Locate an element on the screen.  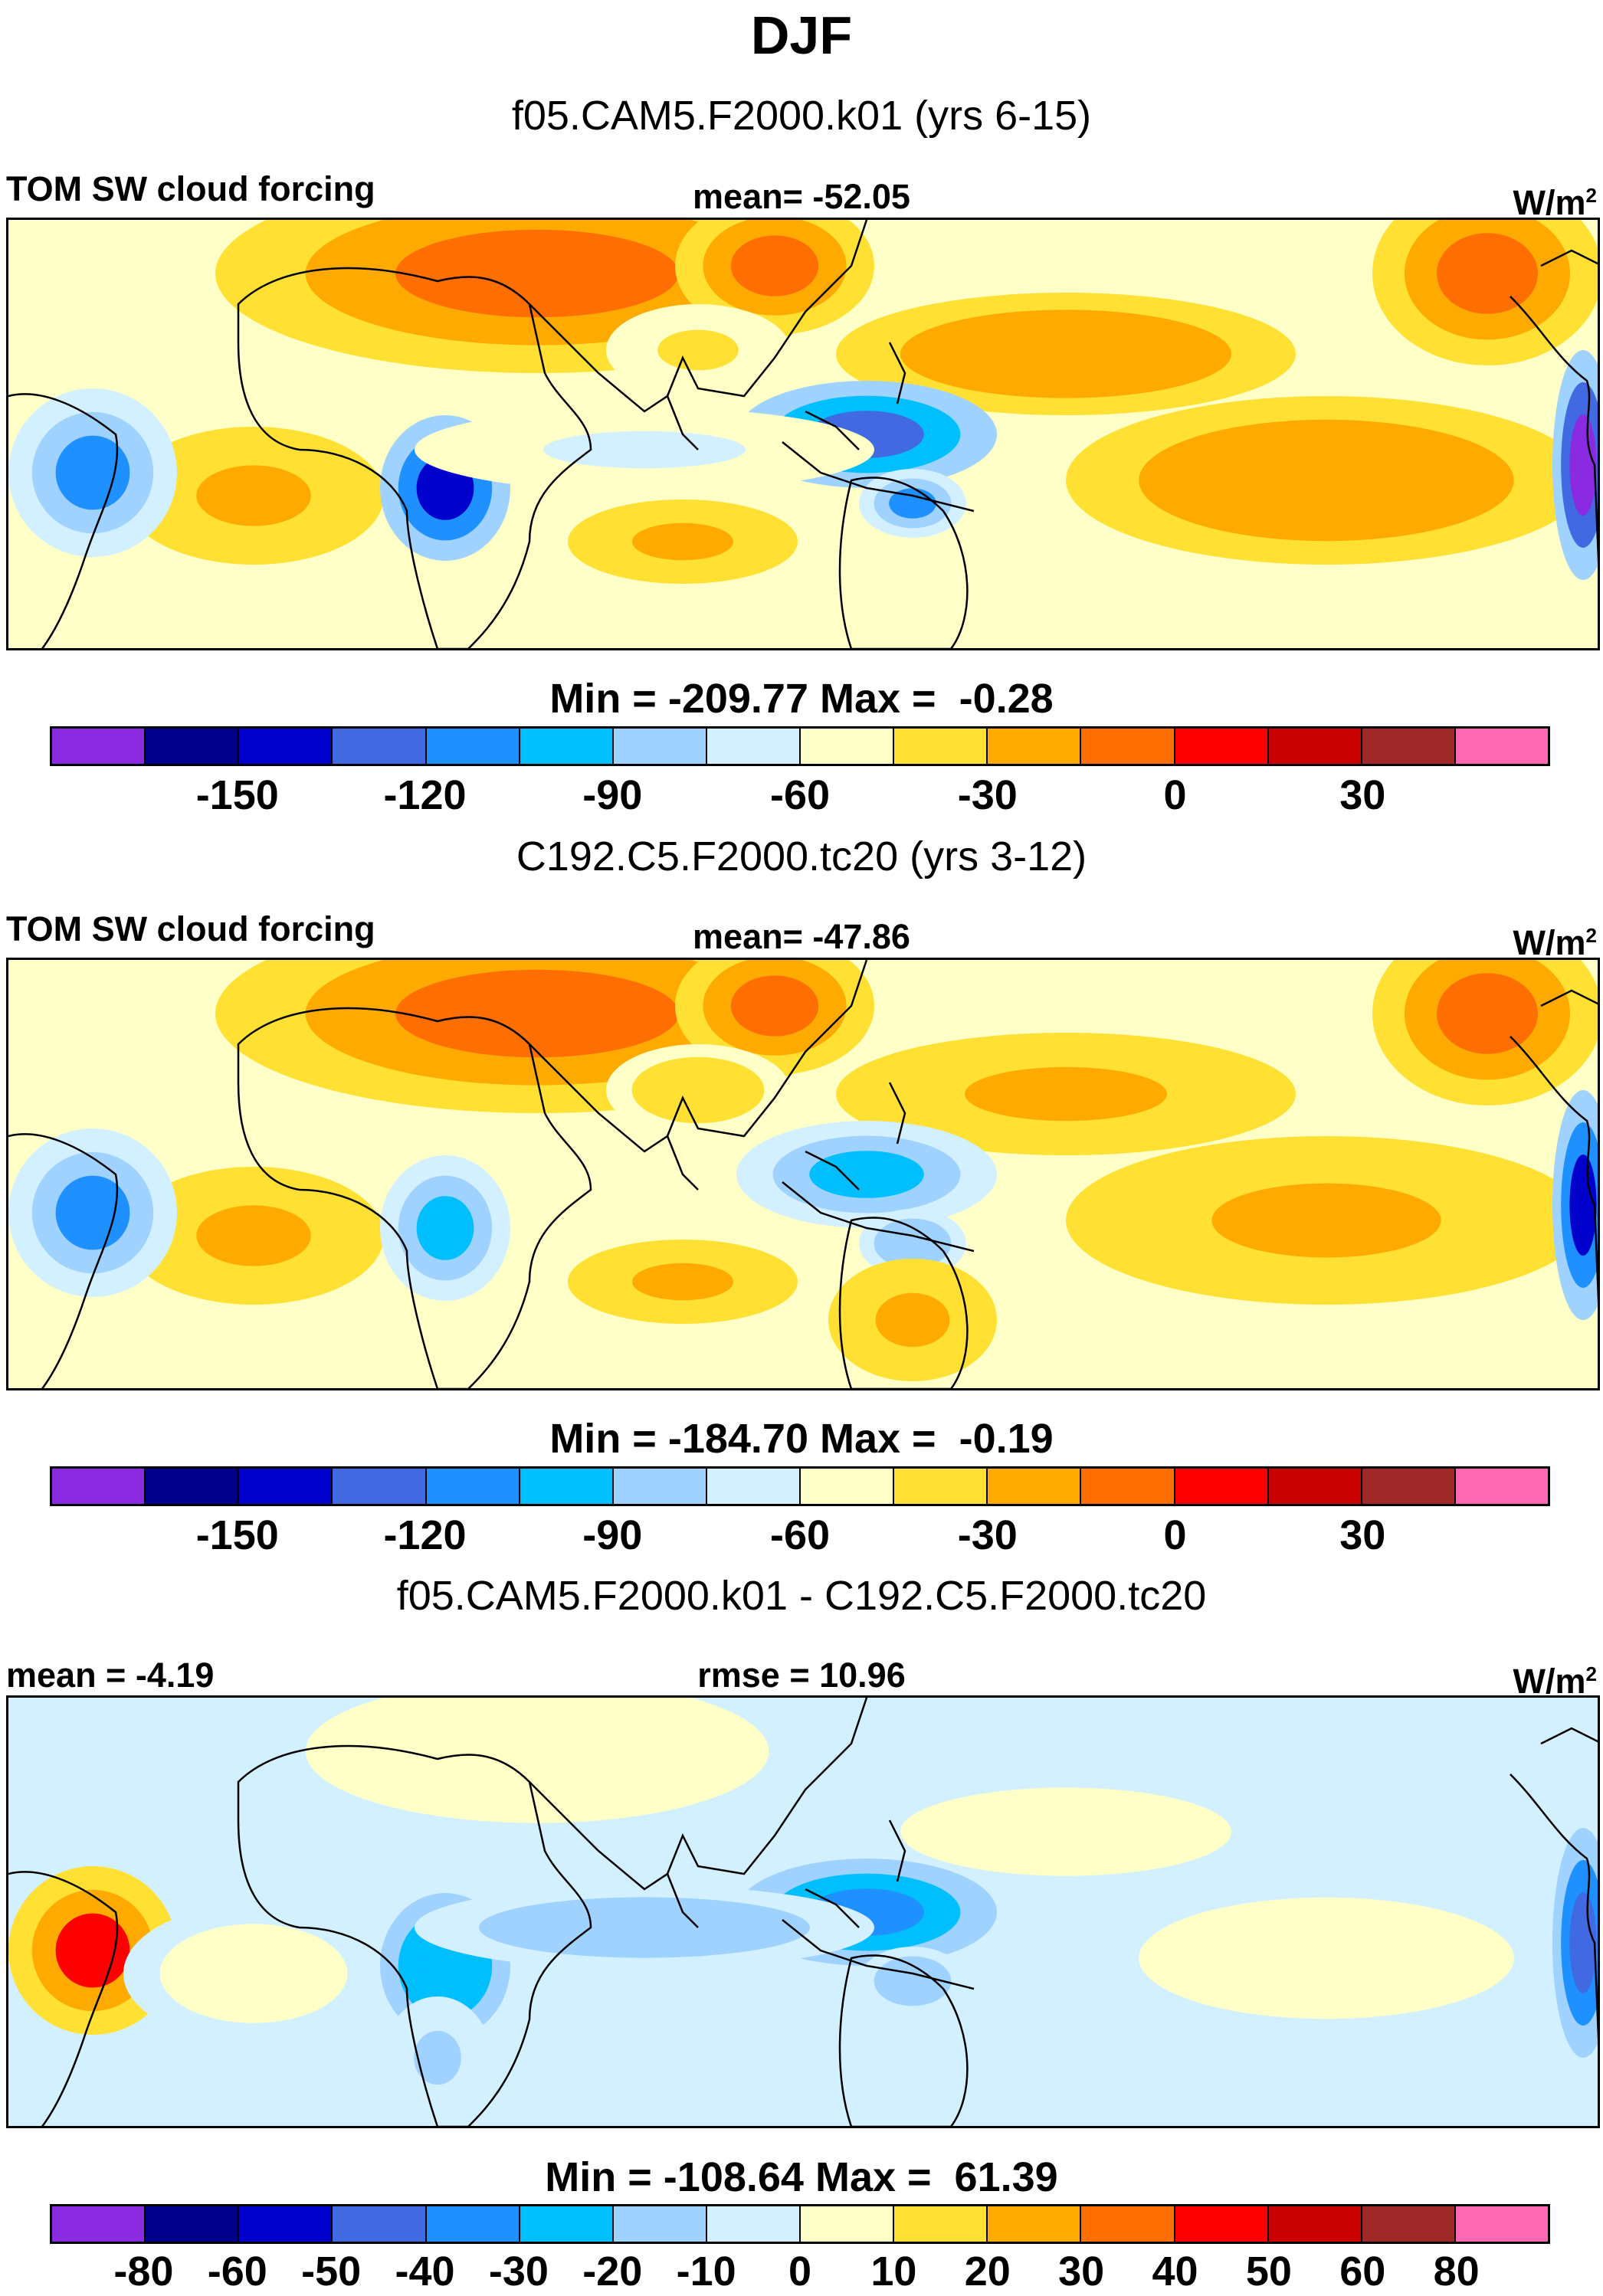
panel-1-case-title: f05.CAM5.F2000.k01 (yrs 6-15) is located at coordinates (801, 116).